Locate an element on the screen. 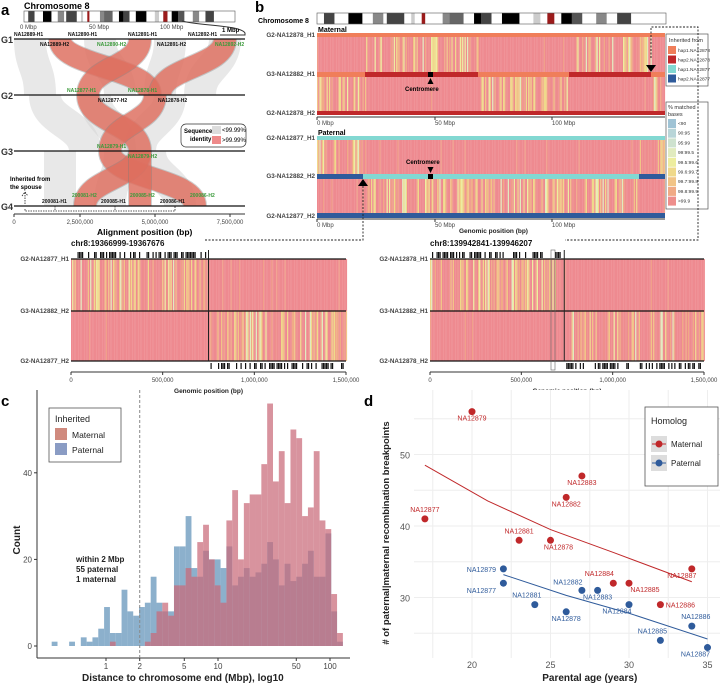  trend-line-paternal is located at coordinates (605, 607).